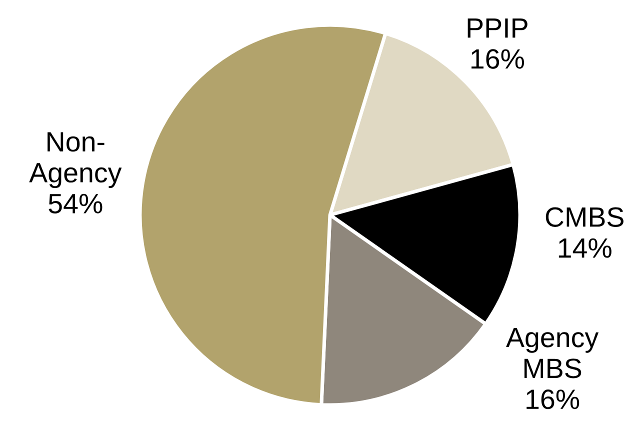 The height and width of the screenshot is (426, 635). What do you see at coordinates (75, 160) in the screenshot?
I see `slice-label: Non- Agency` at bounding box center [75, 160].